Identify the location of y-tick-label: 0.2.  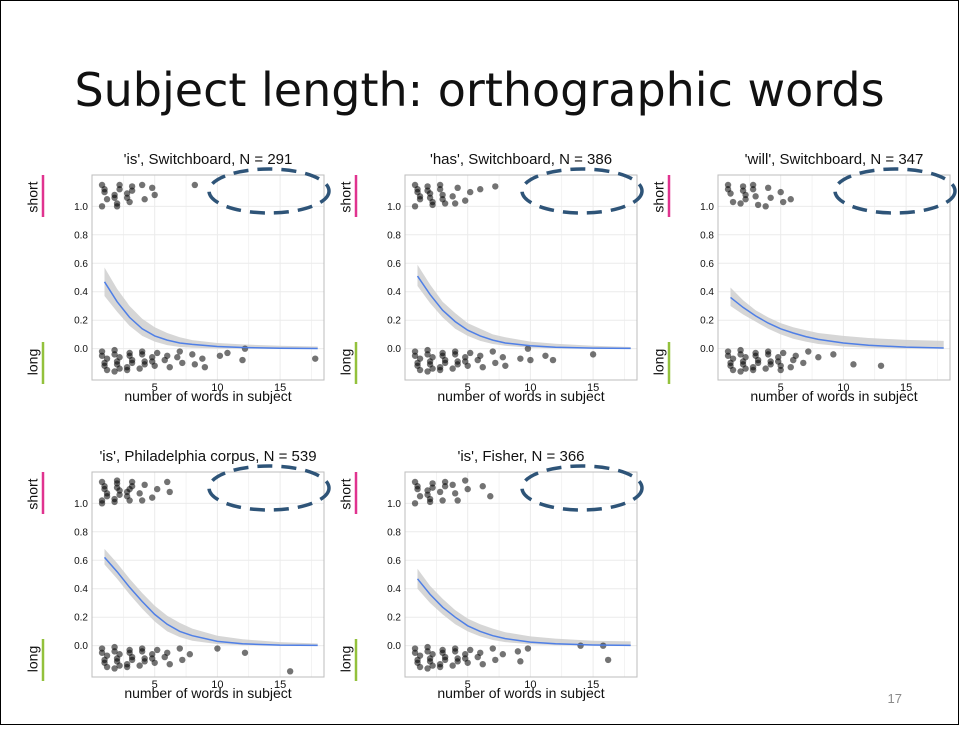
(81, 321).